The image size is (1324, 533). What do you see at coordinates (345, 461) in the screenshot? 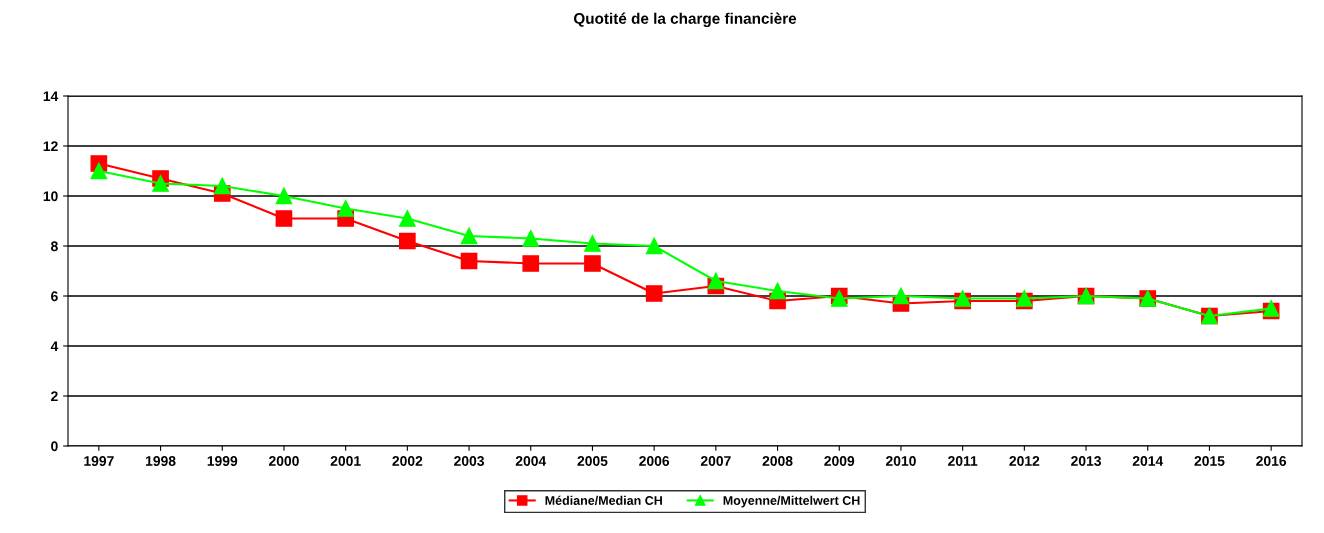
I see `x-tick-label: 2001` at bounding box center [345, 461].